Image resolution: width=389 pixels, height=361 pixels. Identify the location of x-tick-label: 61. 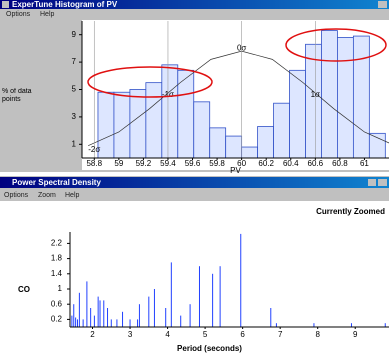
(364, 163).